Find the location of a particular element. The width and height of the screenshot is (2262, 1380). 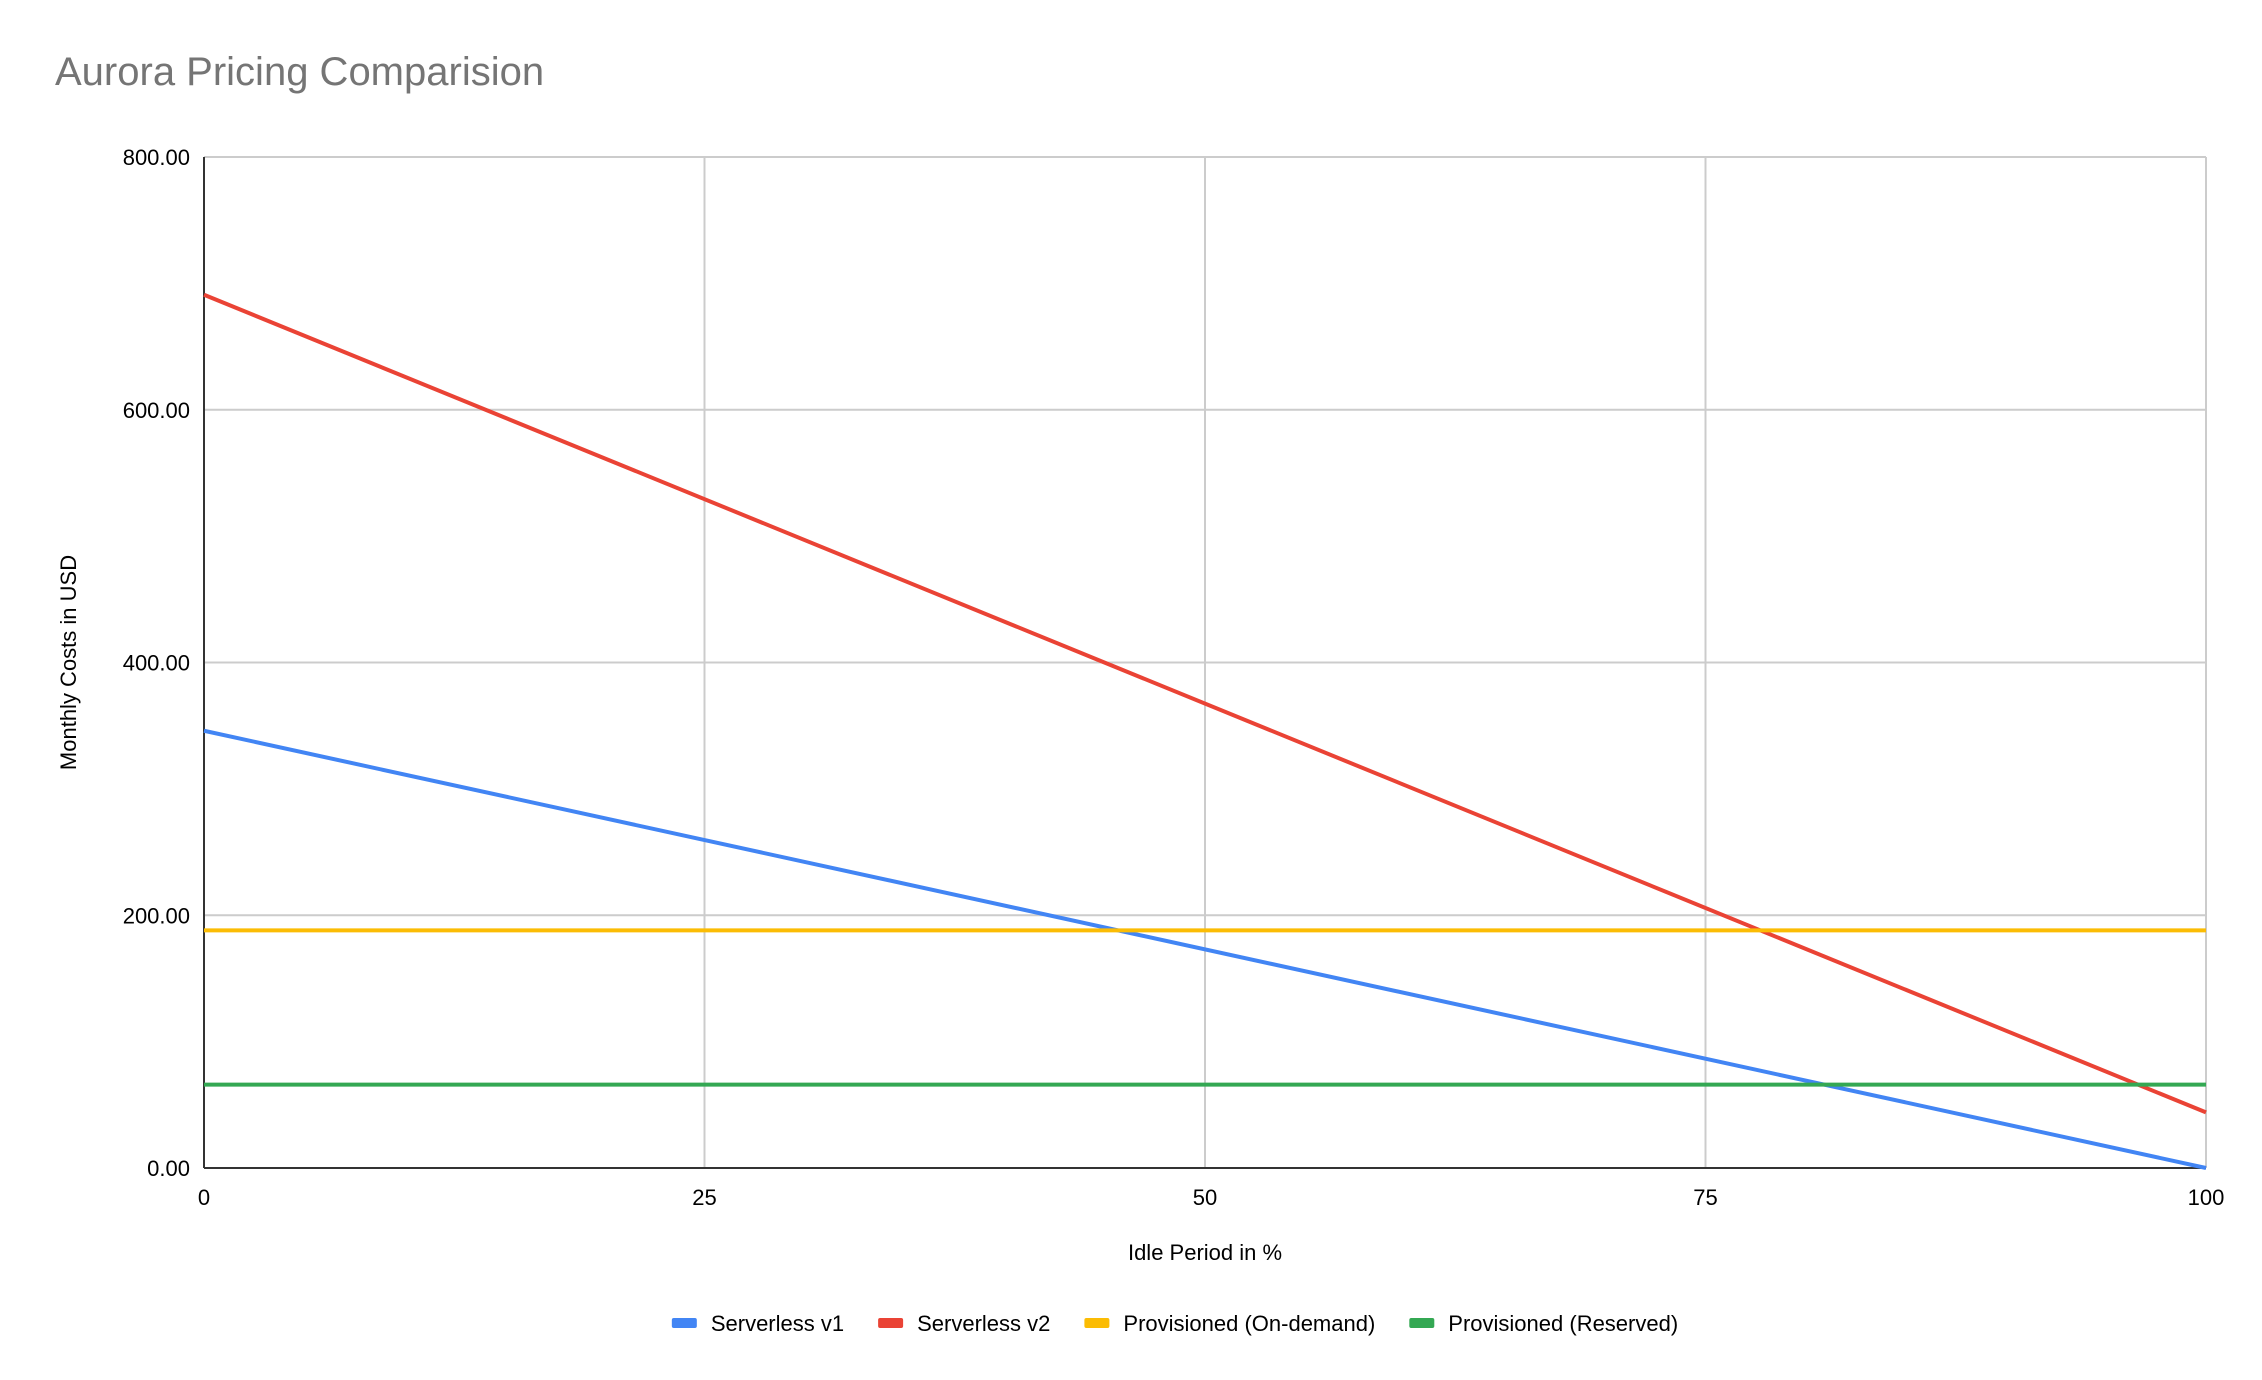

x-tick-label: 50 is located at coordinates (1205, 1197).